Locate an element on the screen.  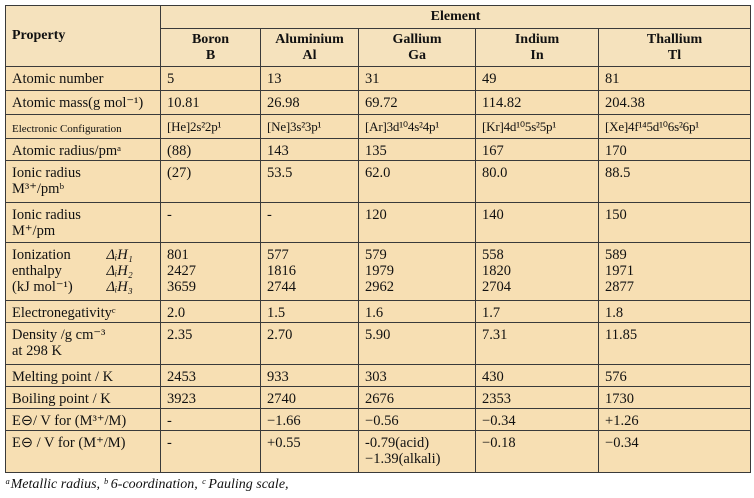
value-line: 303 is located at coordinates (376, 377).